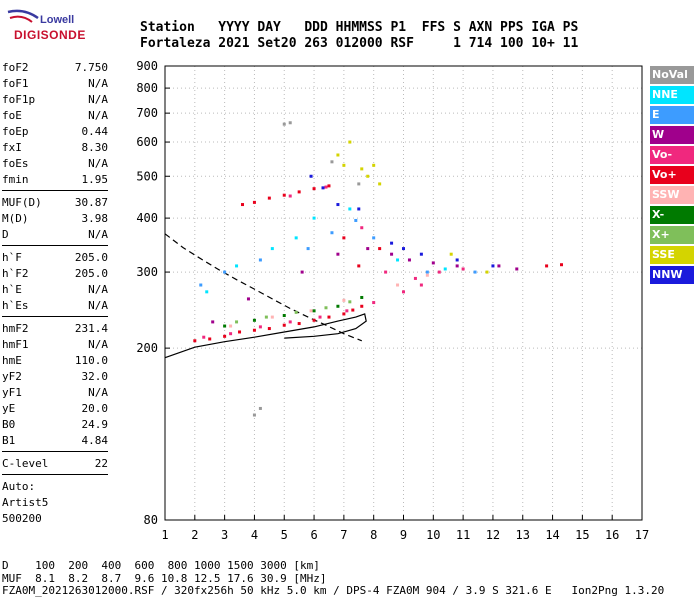 The height and width of the screenshot is (600, 700). What do you see at coordinates (147, 176) in the screenshot?
I see `y-tick-label: 500` at bounding box center [147, 176].